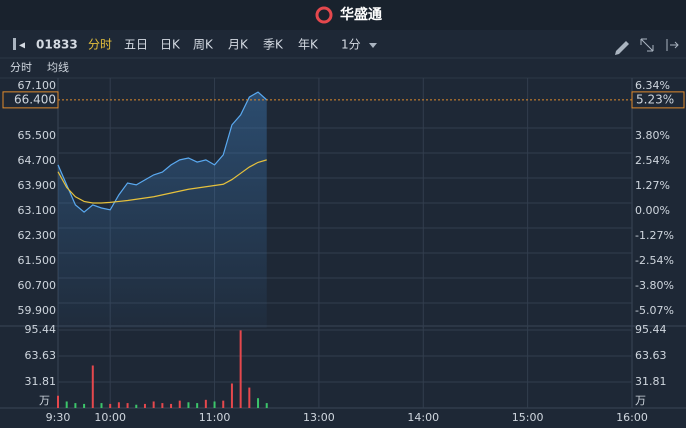 This screenshot has width=686, height=428. I want to click on period-tab: 日K, so click(170, 45).